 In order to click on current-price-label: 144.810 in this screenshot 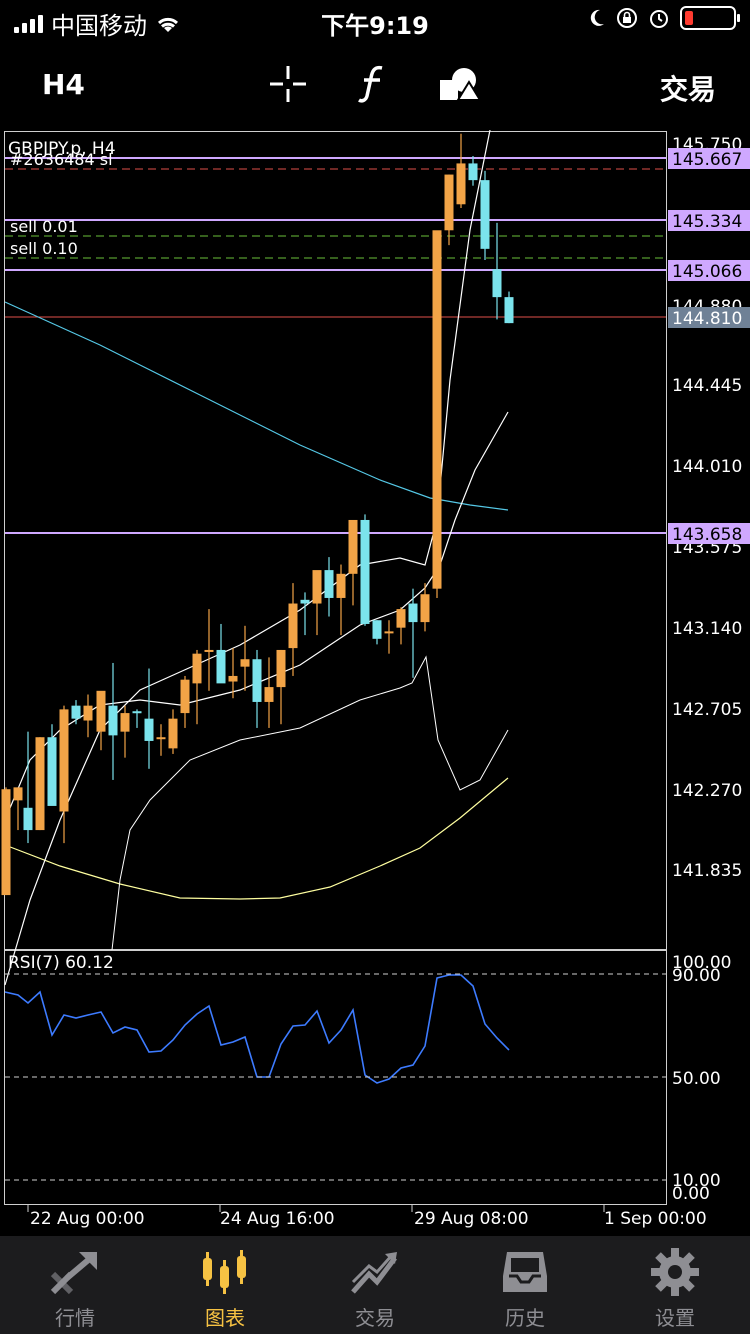, I will do `click(707, 319)`.